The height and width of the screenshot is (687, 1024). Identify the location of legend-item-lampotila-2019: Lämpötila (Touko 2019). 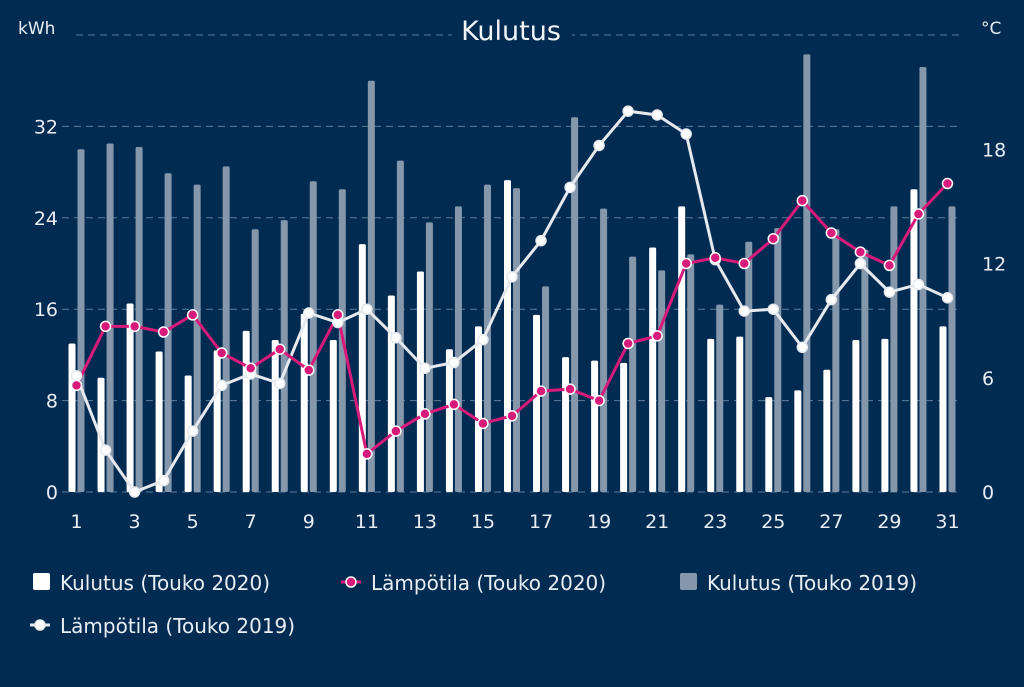
(162, 626).